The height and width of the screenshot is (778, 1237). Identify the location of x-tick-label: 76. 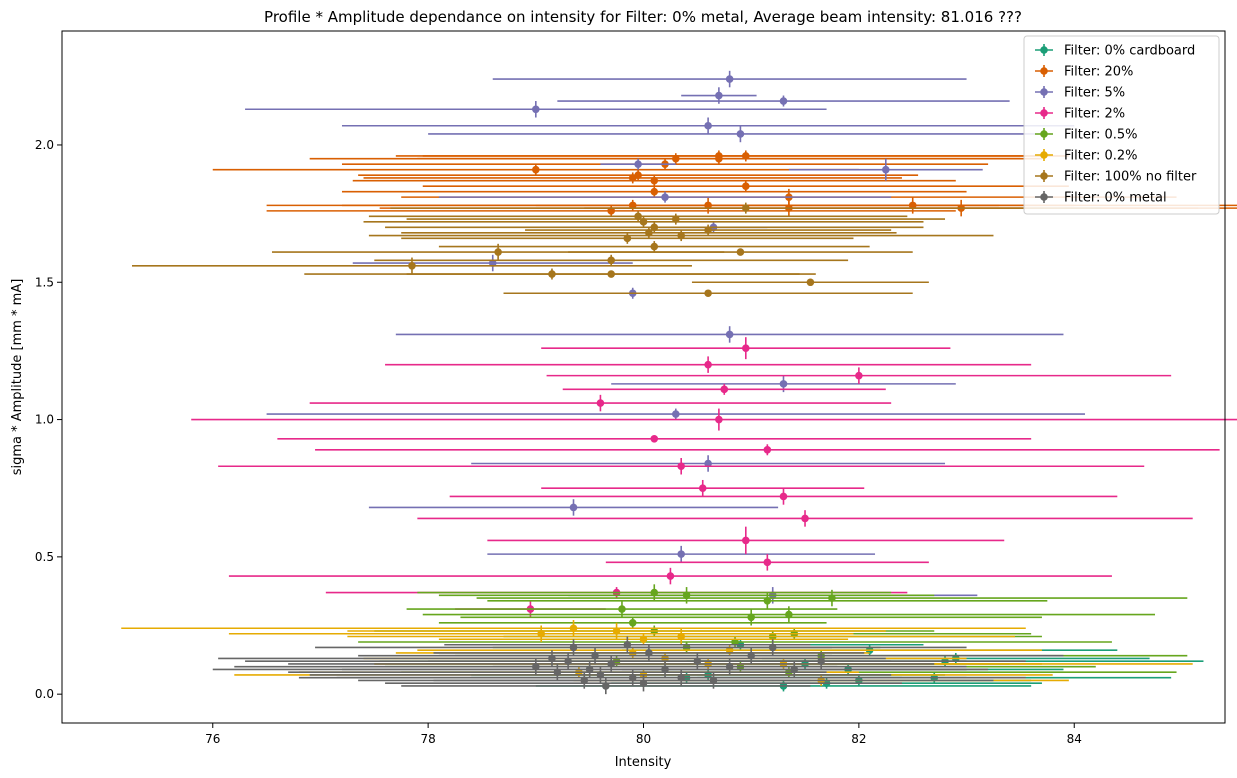
(212, 739).